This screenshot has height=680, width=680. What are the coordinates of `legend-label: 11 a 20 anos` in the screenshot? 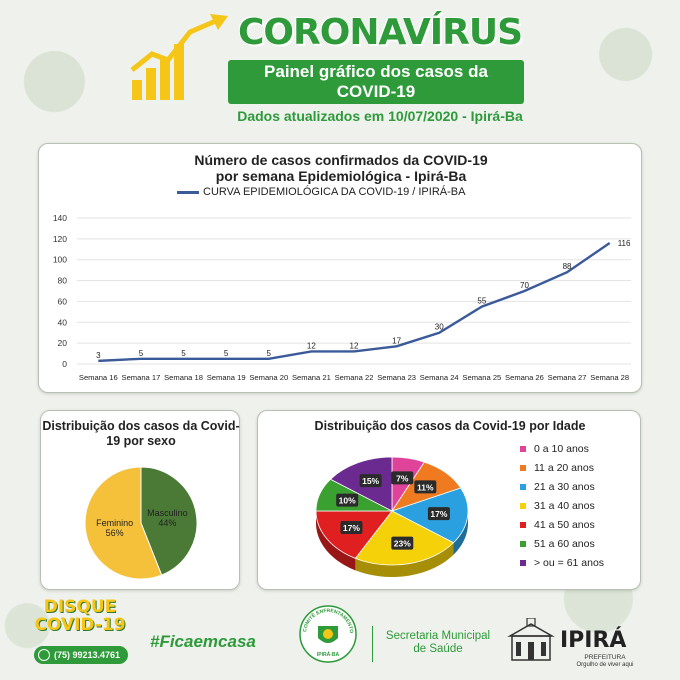 It's located at (564, 467).